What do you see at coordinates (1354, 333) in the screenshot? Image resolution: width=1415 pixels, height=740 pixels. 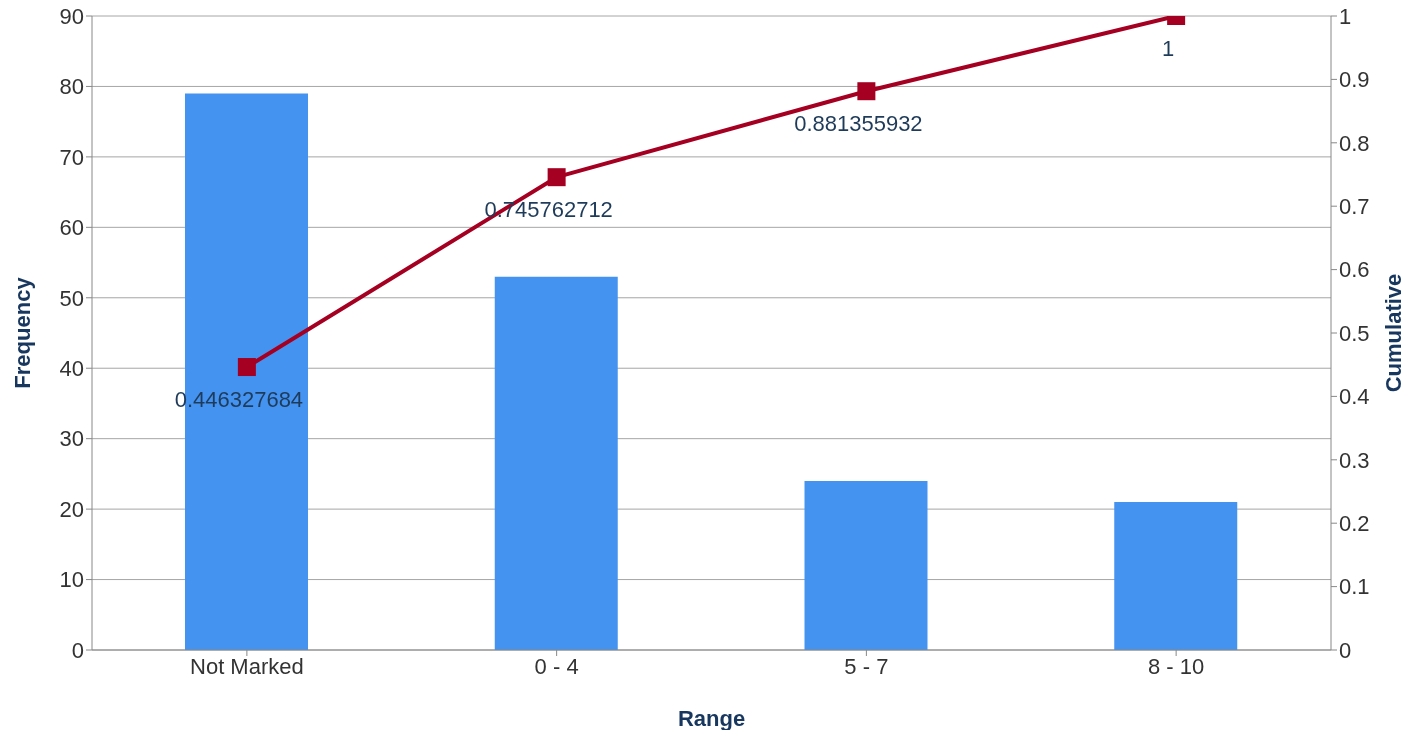 I see `y2-tick-label: 0.5` at bounding box center [1354, 333].